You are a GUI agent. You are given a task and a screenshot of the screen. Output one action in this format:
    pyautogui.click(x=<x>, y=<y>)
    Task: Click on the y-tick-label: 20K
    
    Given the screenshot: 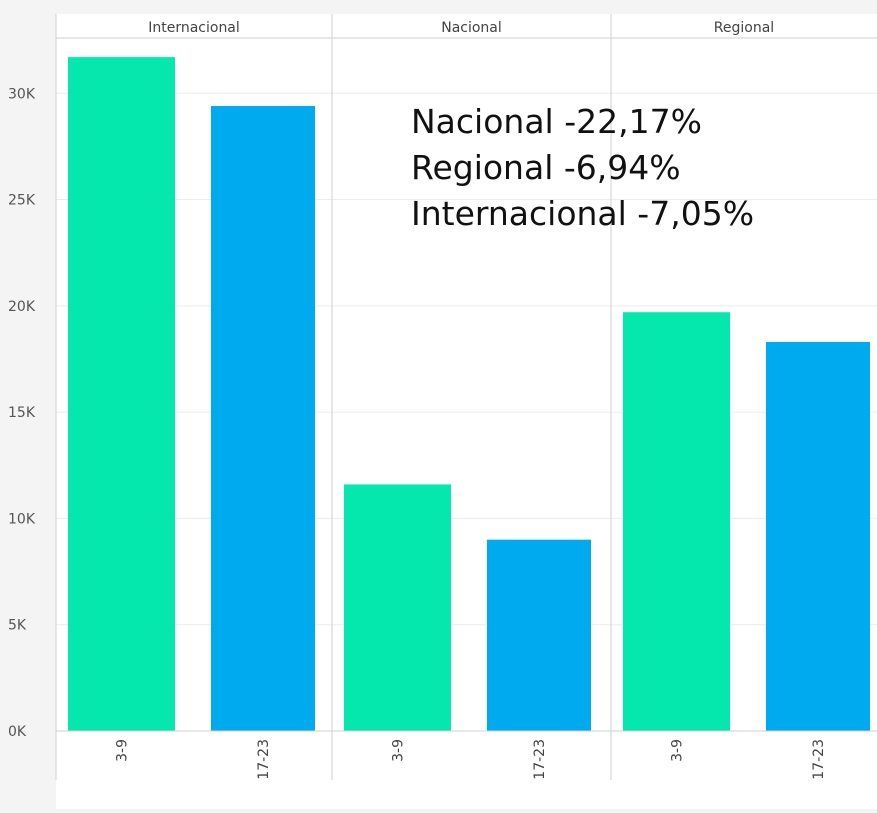 What is the action you would take?
    pyautogui.click(x=22, y=307)
    